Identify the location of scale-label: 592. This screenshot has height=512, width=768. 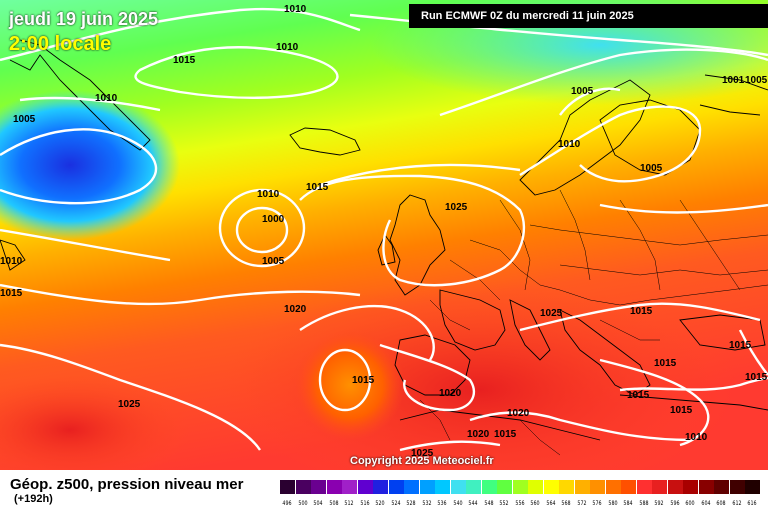
(659, 503).